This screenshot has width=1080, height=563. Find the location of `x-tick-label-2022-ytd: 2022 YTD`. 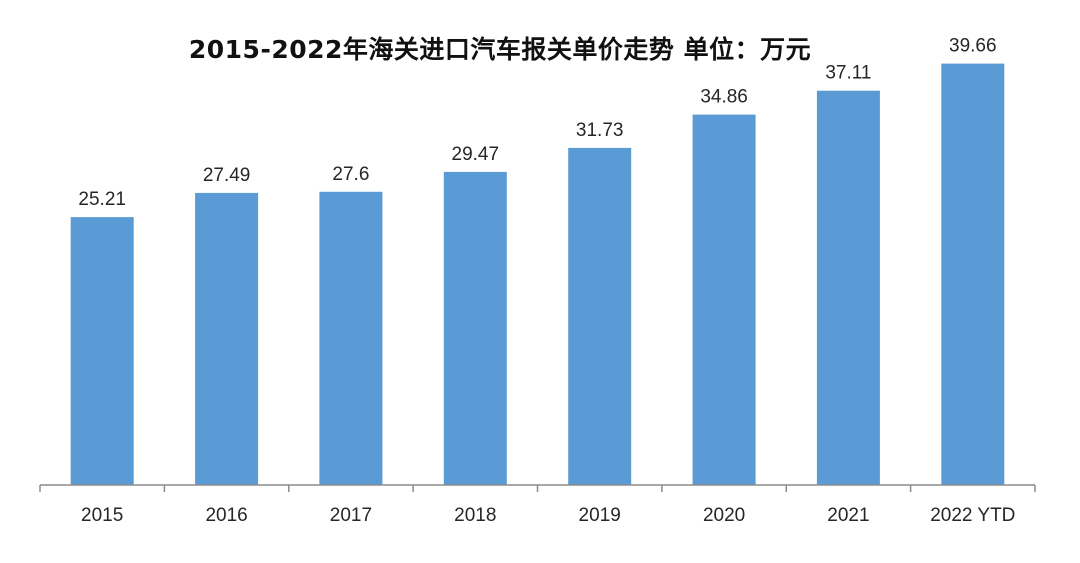

x-tick-label-2022-ytd: 2022 YTD is located at coordinates (972, 515).